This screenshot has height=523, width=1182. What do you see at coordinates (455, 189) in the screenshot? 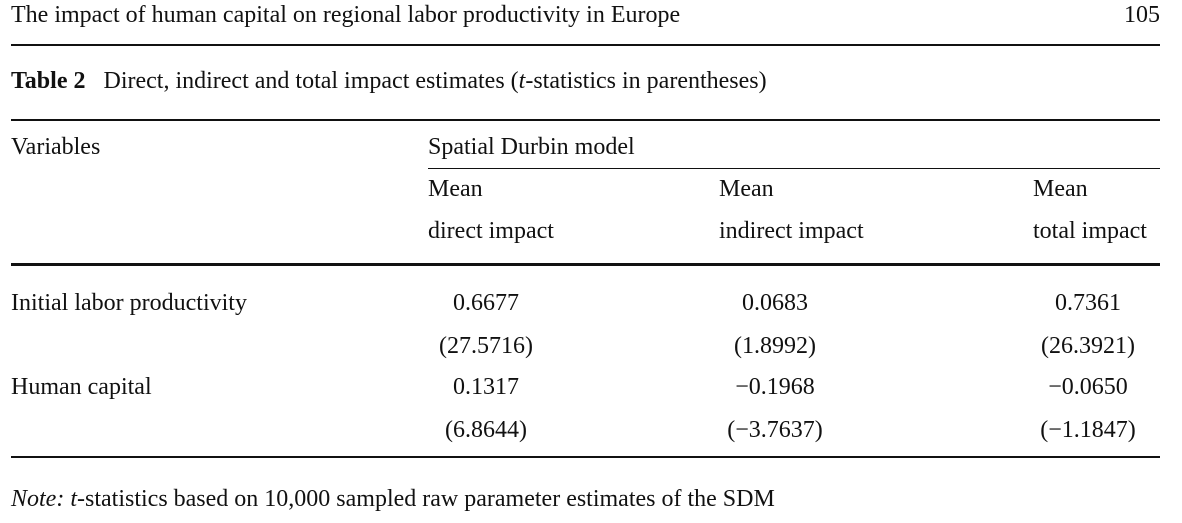
I see `col-direct-line1: Mean` at bounding box center [455, 189].